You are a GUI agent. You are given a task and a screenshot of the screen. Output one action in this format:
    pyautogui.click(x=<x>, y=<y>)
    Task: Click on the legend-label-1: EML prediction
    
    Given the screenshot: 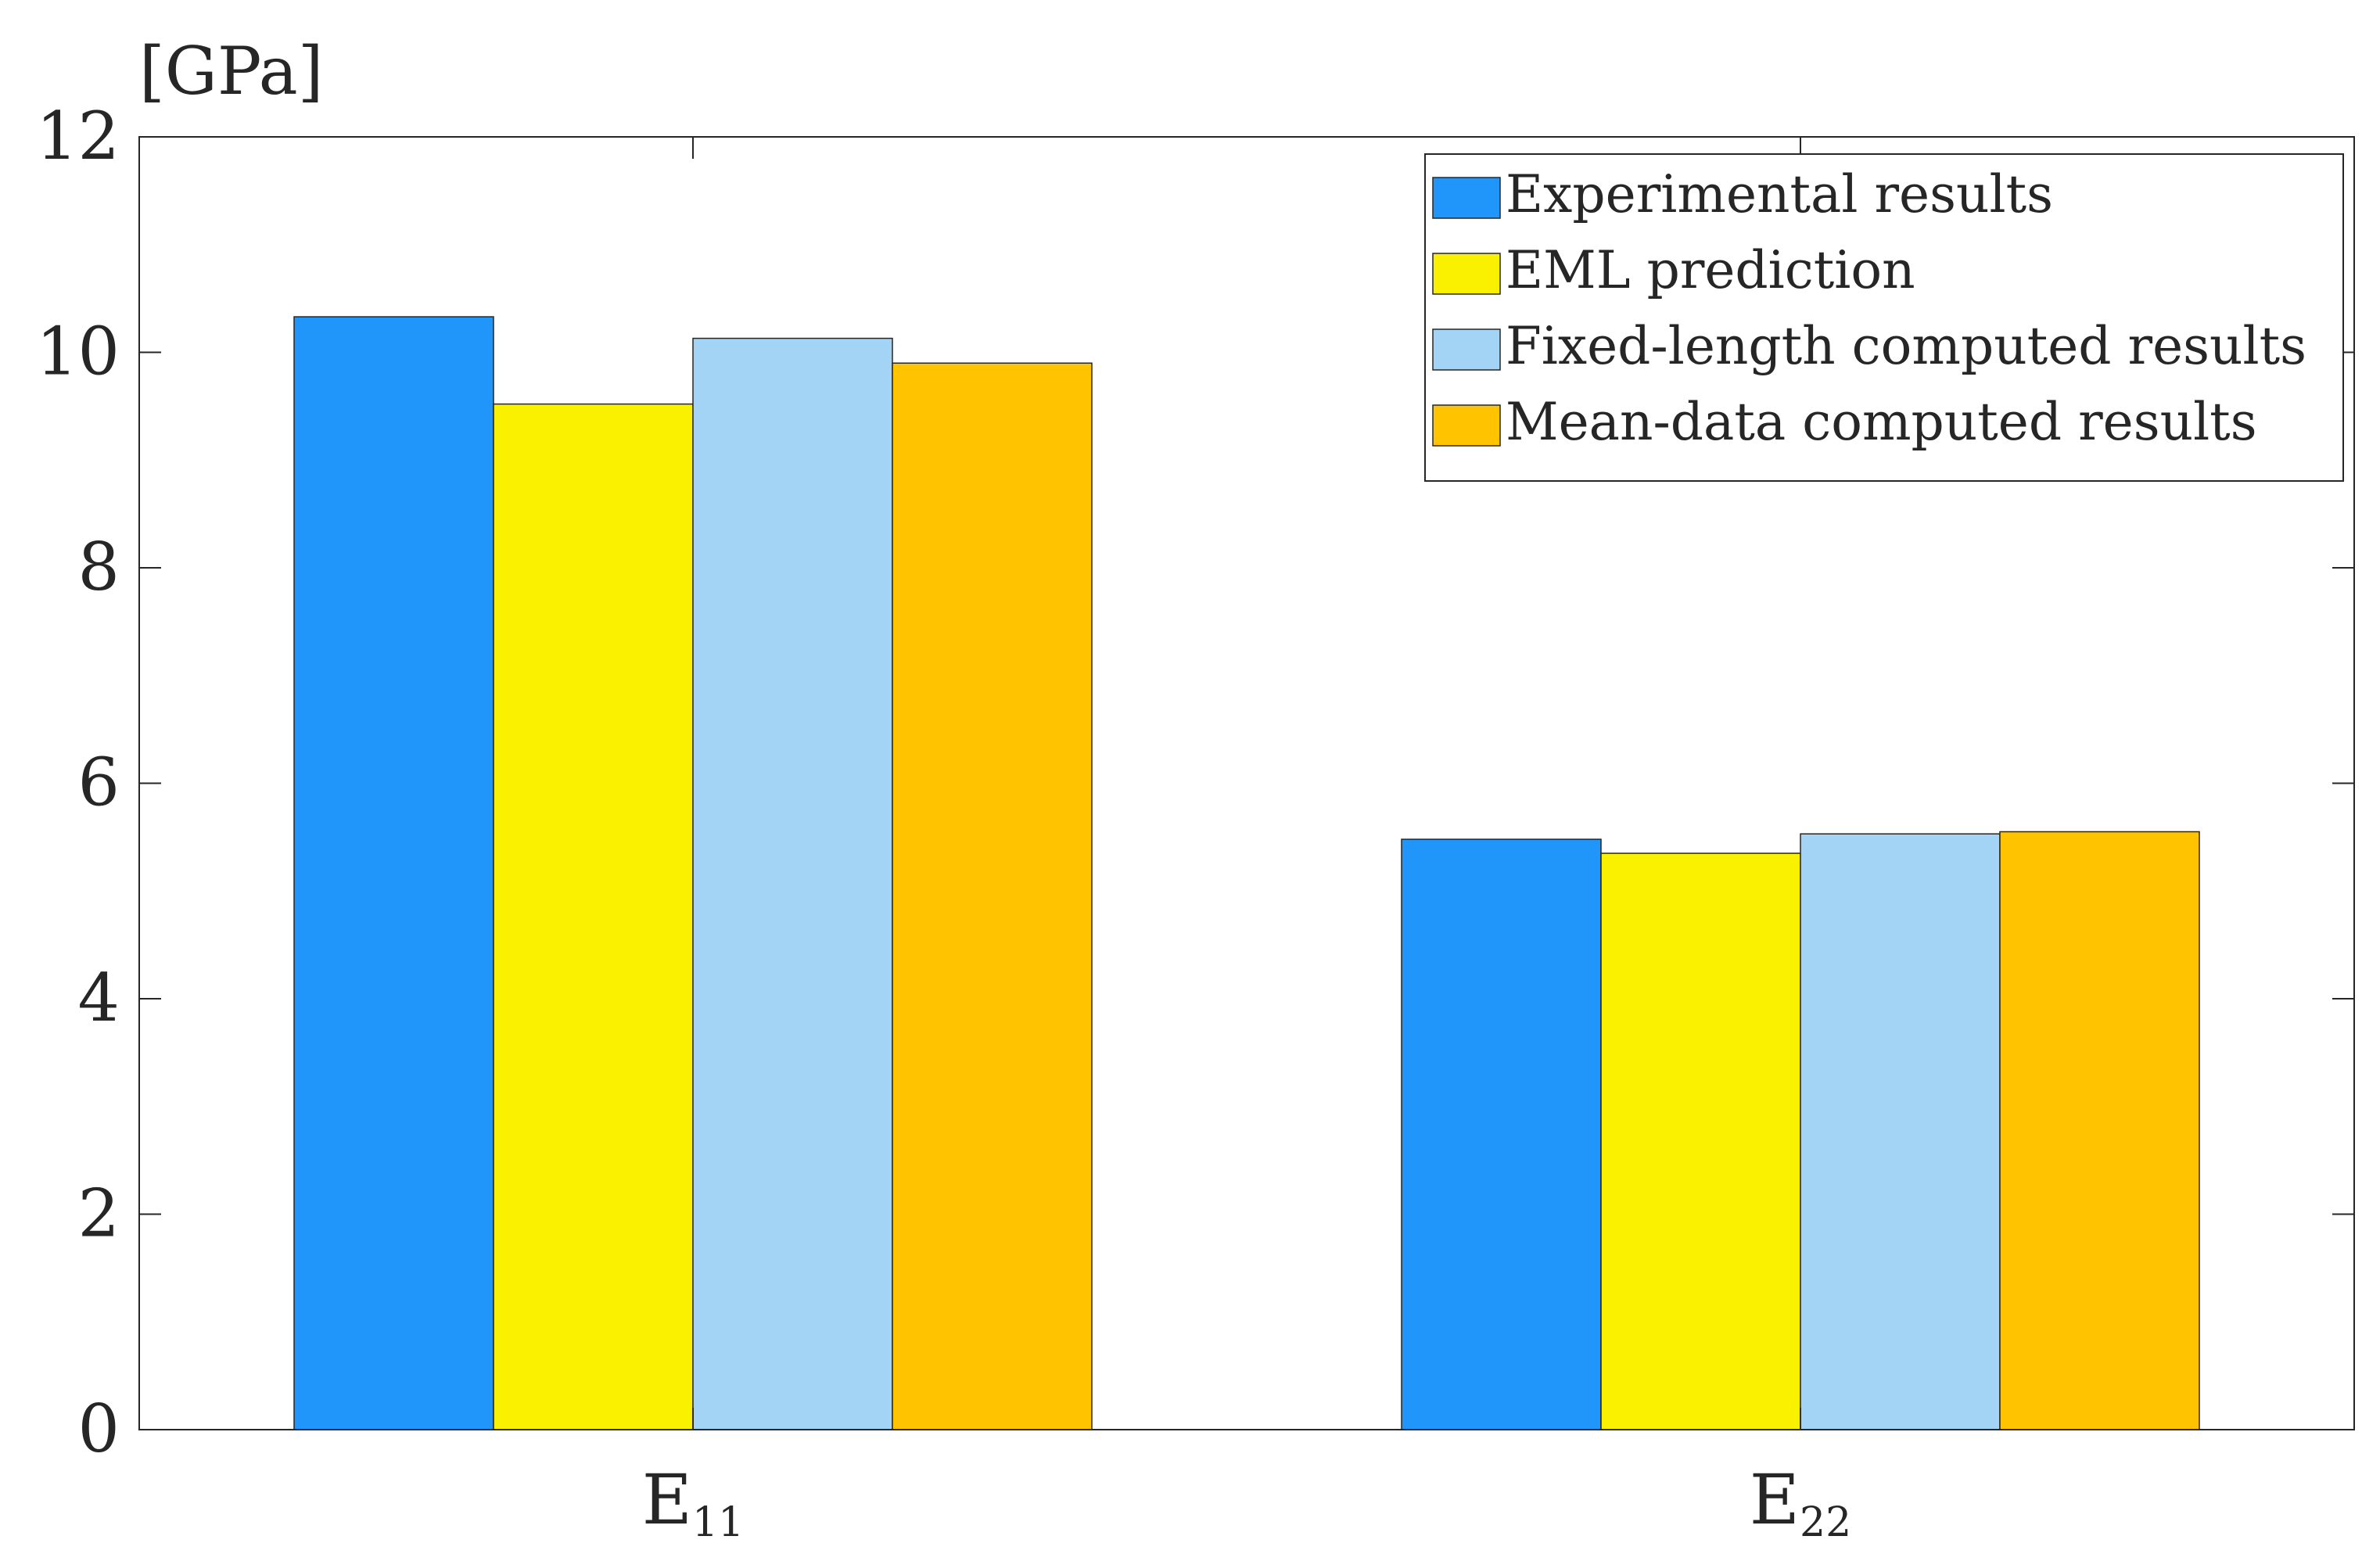 What is the action you would take?
    pyautogui.click(x=1710, y=270)
    